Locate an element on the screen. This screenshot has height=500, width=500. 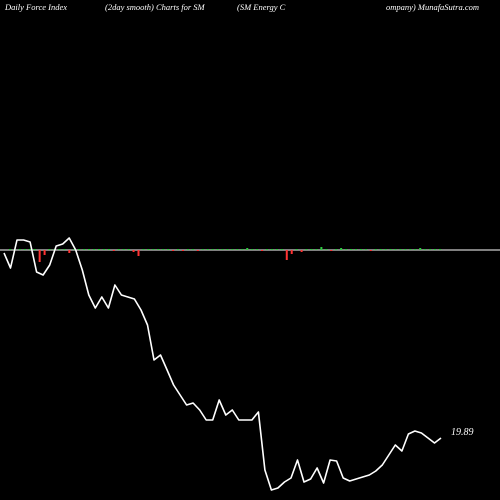
force-bars is located at coordinates (225, 254).